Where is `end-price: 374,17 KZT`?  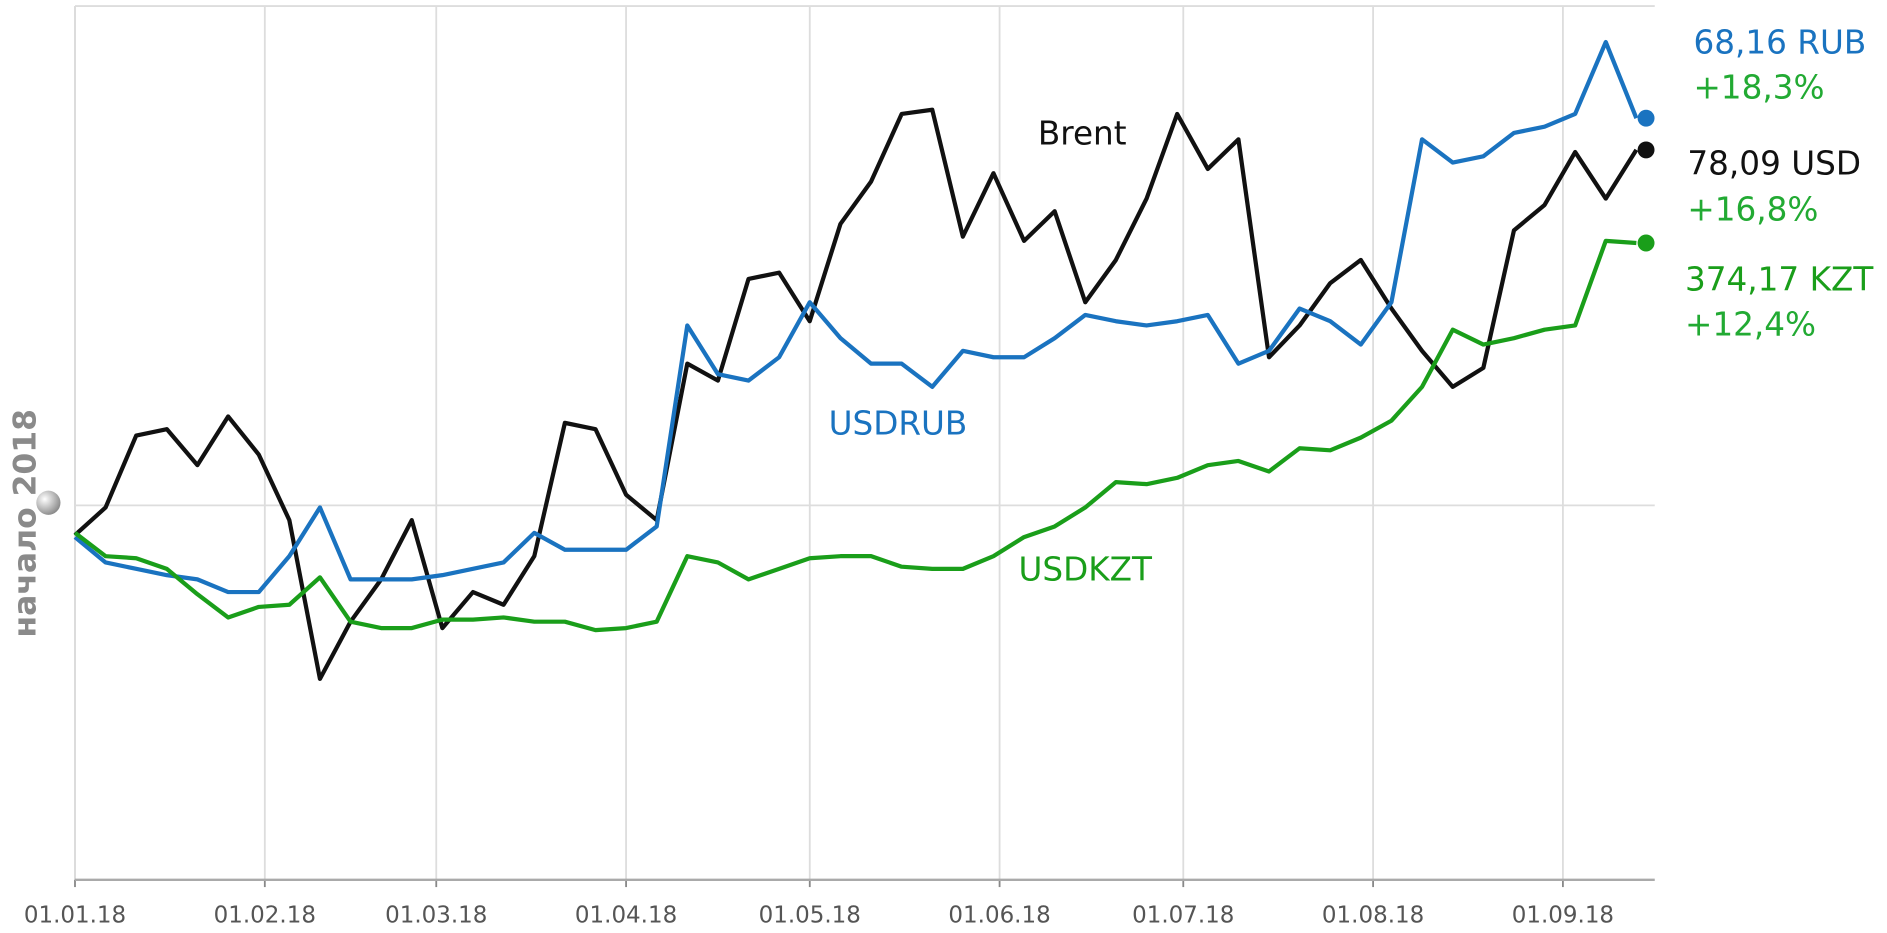 end-price: 374,17 KZT is located at coordinates (1779, 280).